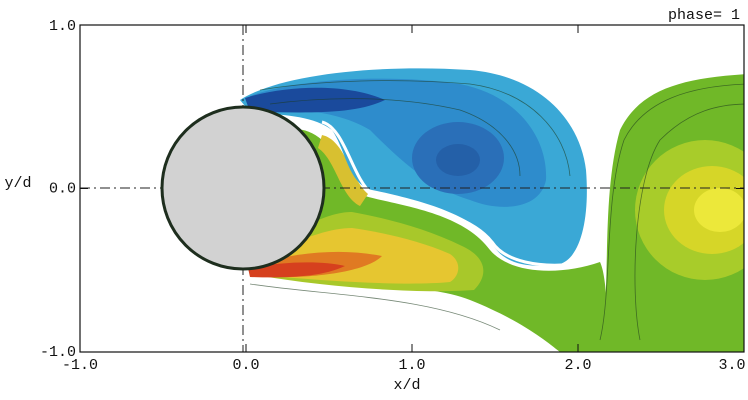  I want to click on chart-title: phase= 1, so click(704, 15).